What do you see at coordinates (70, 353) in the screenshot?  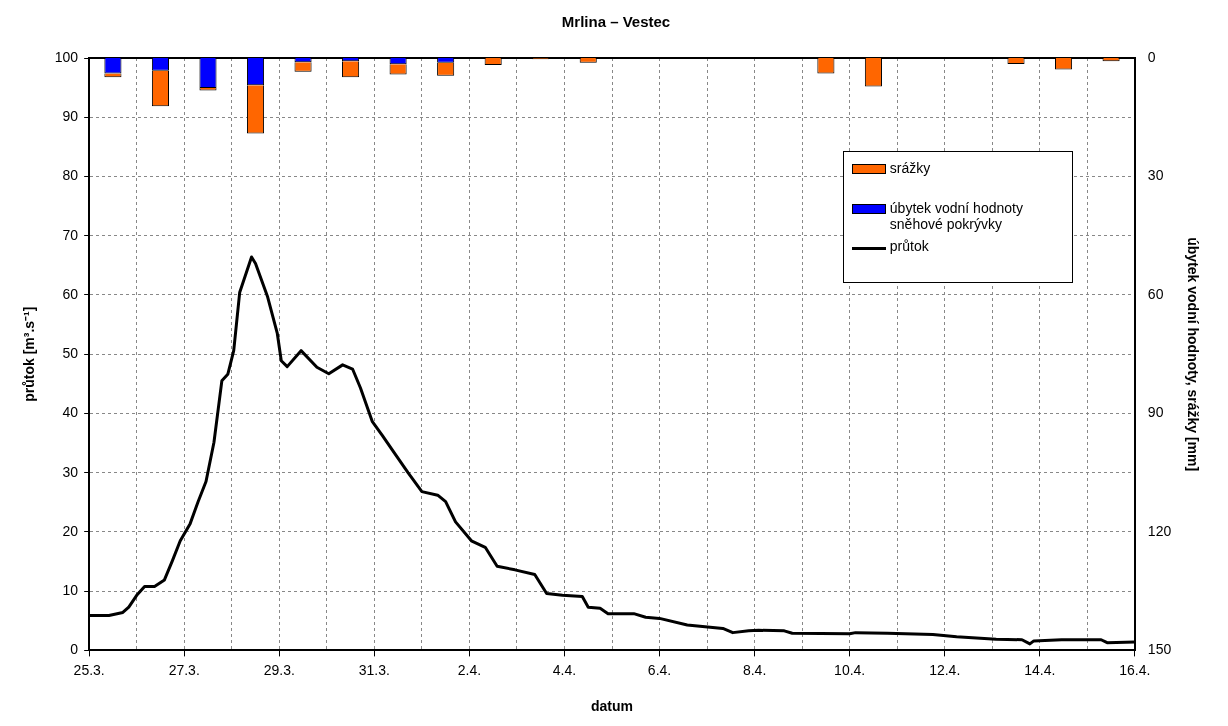 I see `y-tick-label: 50` at bounding box center [70, 353].